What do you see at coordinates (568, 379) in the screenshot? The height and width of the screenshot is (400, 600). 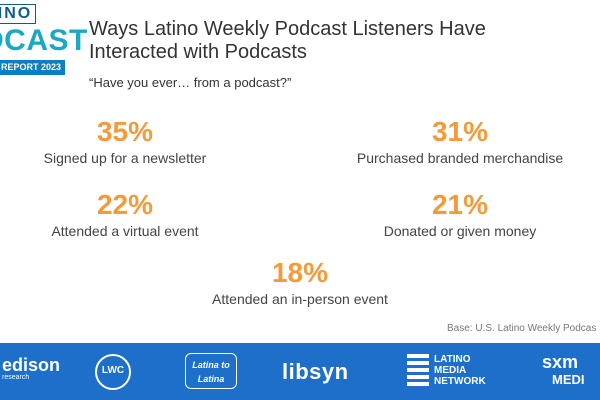 I see `sxm-media-text: MEDI` at bounding box center [568, 379].